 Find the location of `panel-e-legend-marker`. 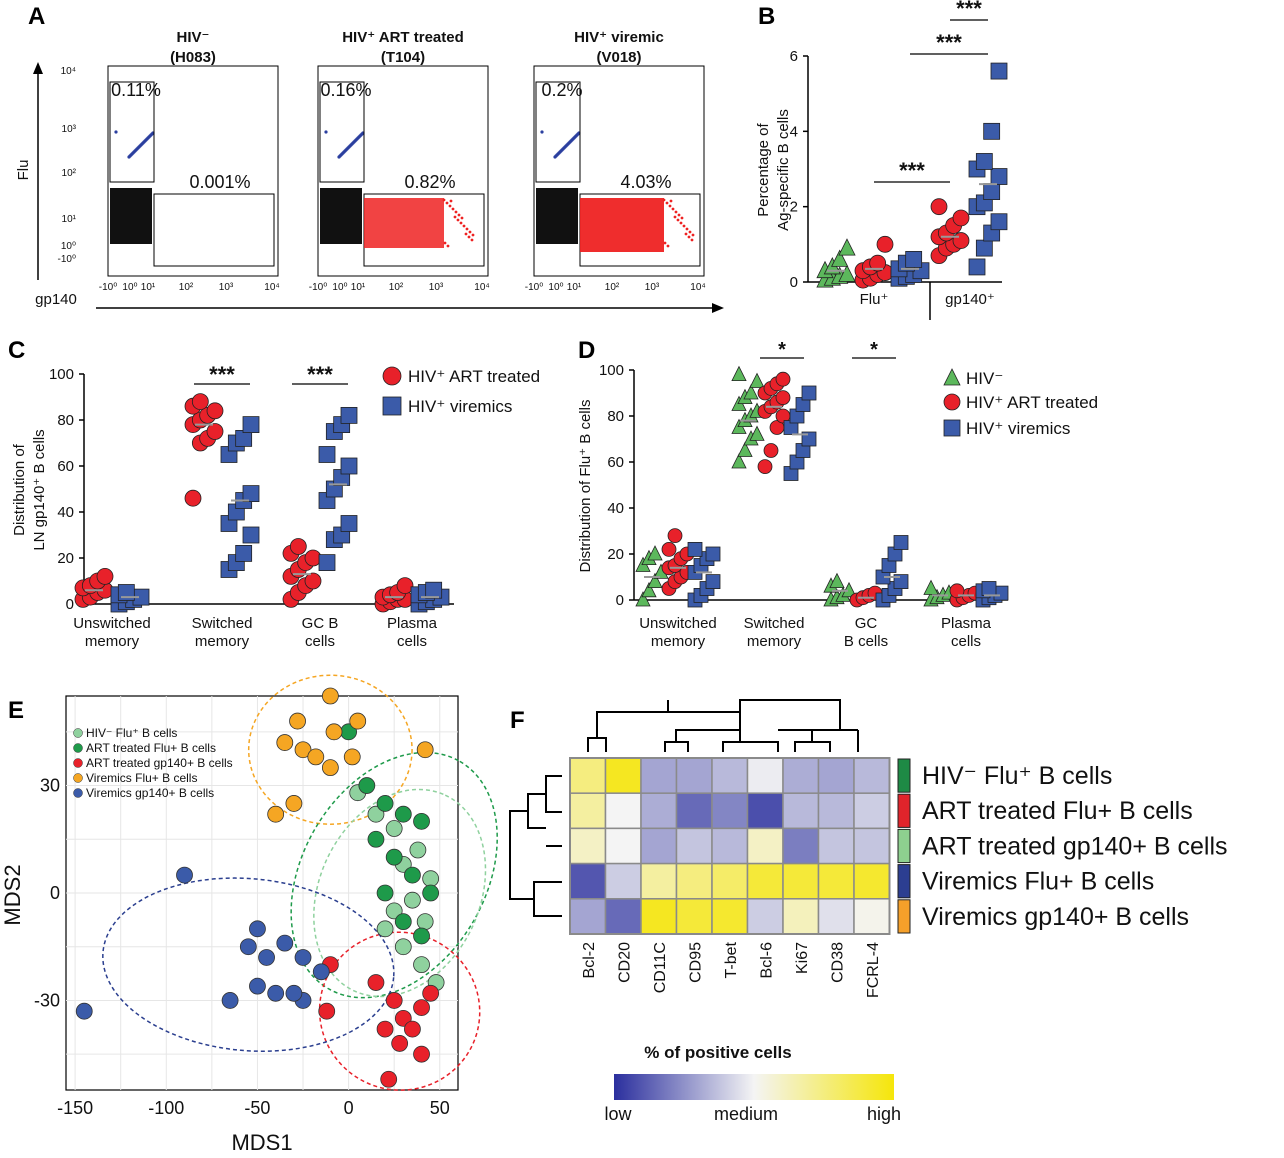

panel-e-legend-marker is located at coordinates (78, 748).